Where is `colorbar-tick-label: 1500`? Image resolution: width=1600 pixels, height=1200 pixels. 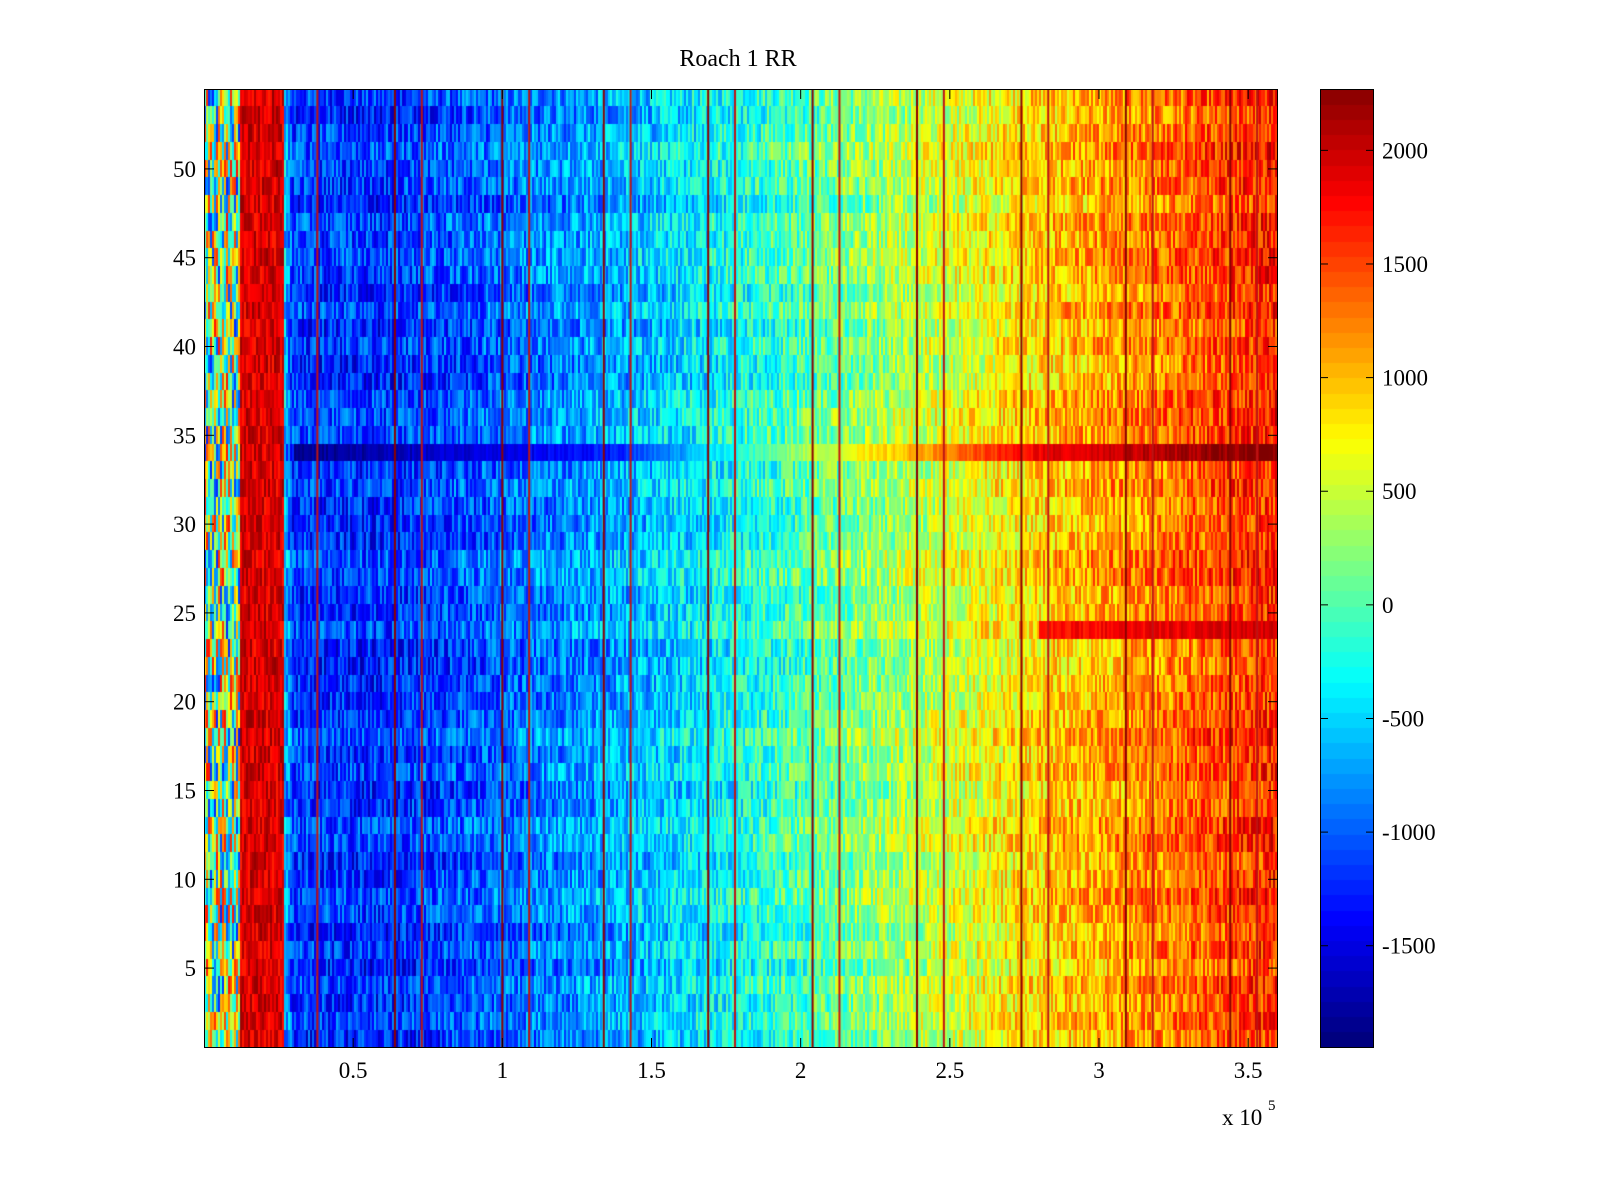
colorbar-tick-label: 1500 is located at coordinates (1405, 264).